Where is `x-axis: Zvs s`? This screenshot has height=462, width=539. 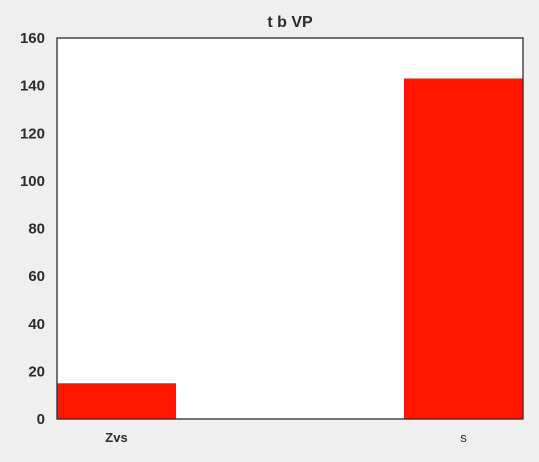
x-axis: Zvs s is located at coordinates (286, 437).